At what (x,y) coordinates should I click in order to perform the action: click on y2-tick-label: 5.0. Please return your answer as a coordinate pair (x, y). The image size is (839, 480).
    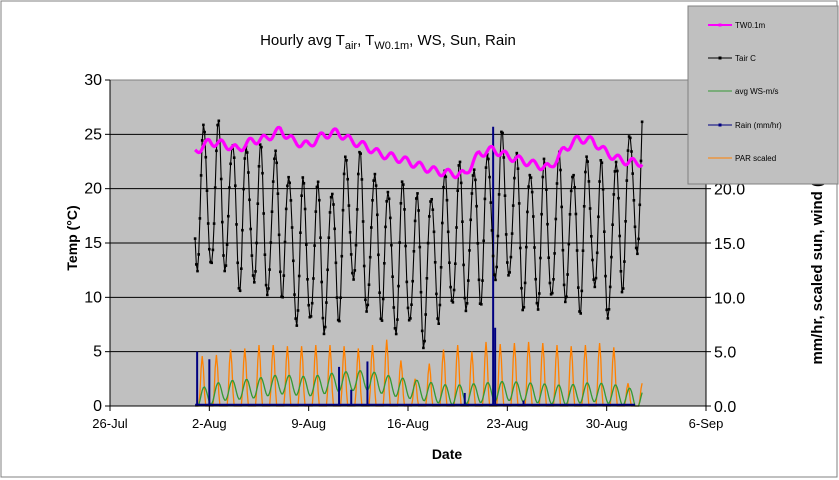
    Looking at the image, I should click on (725, 353).